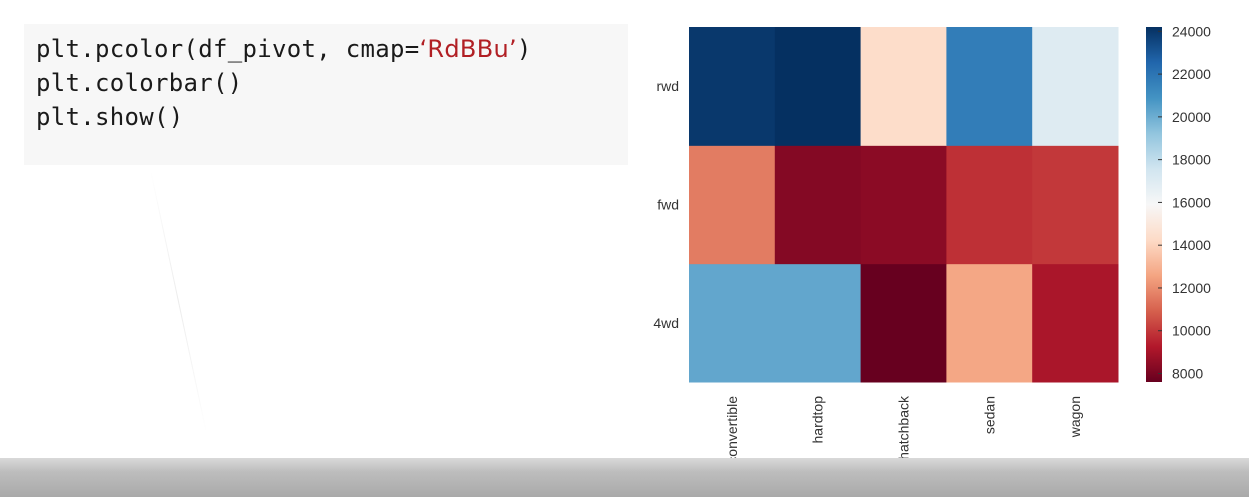 Image resolution: width=1249 pixels, height=497 pixels. Describe the element at coordinates (624, 477) in the screenshot. I see `bottom-bar` at that location.